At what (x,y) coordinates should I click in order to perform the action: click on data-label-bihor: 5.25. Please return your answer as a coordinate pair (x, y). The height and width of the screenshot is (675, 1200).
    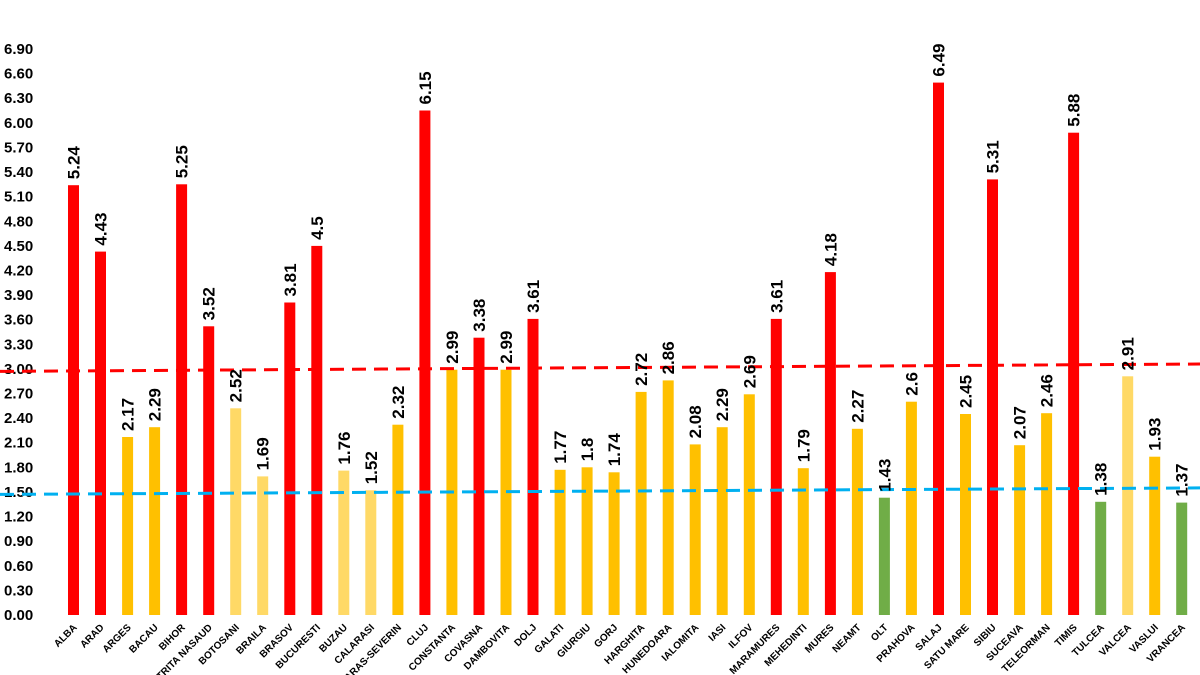
    Looking at the image, I should click on (182, 161).